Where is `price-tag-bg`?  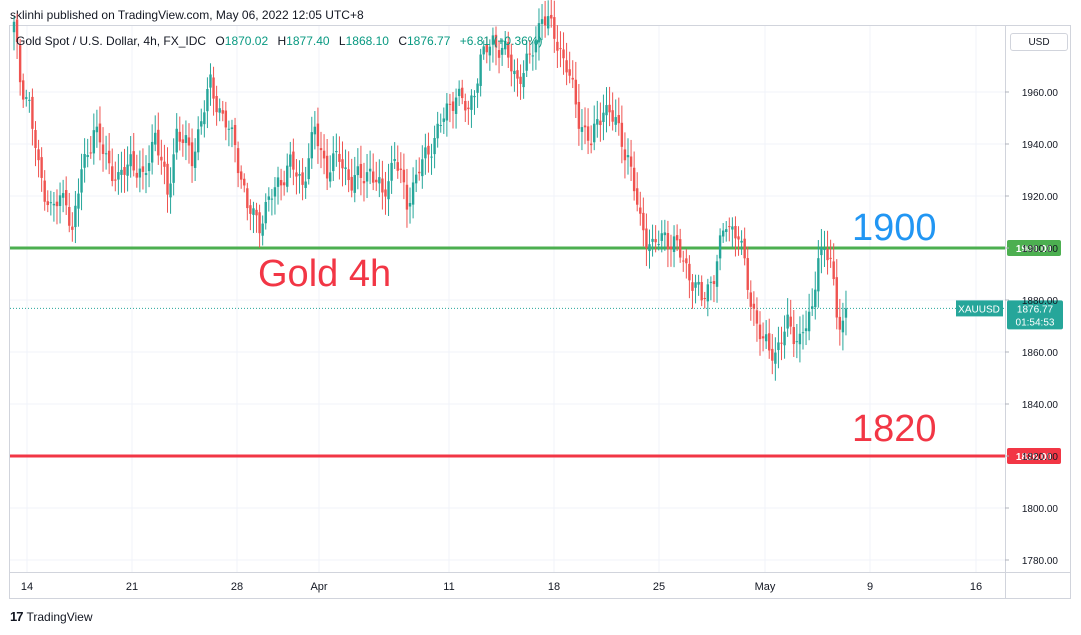 price-tag-bg is located at coordinates (1035, 315).